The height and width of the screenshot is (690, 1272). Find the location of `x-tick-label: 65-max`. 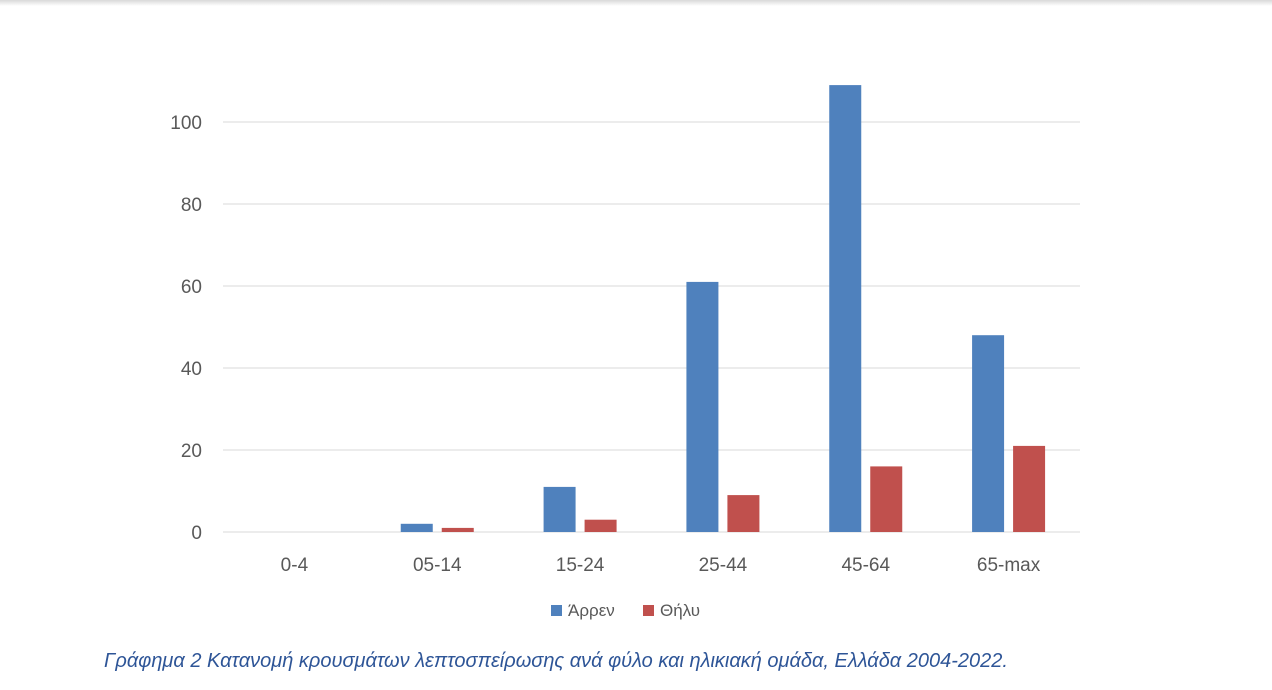

x-tick-label: 65-max is located at coordinates (1009, 565).